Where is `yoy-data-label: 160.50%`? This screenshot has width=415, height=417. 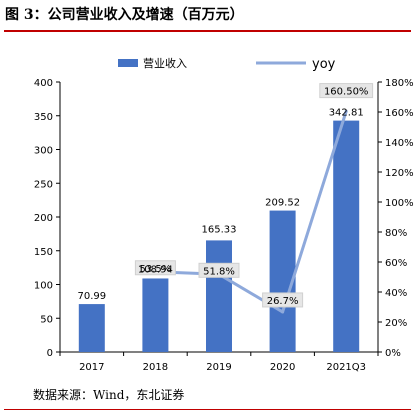 yoy-data-label: 160.50% is located at coordinates (346, 92).